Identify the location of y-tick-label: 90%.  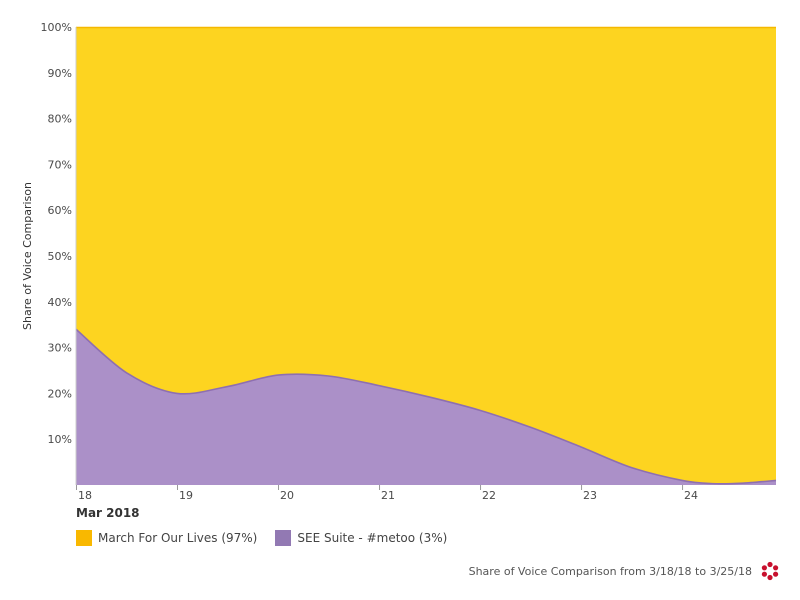
(60, 73).